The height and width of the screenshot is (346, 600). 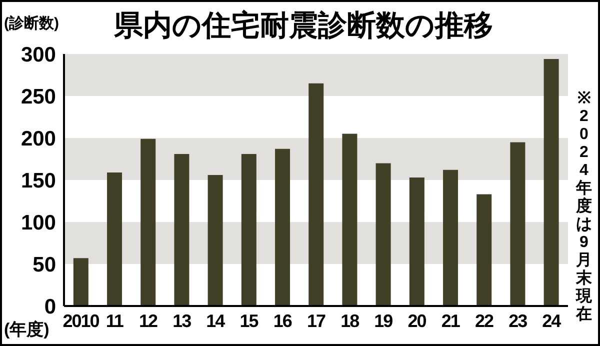 What do you see at coordinates (303, 26) in the screenshot?
I see `chart-title: 県内の住宅耐震診断数の推移` at bounding box center [303, 26].